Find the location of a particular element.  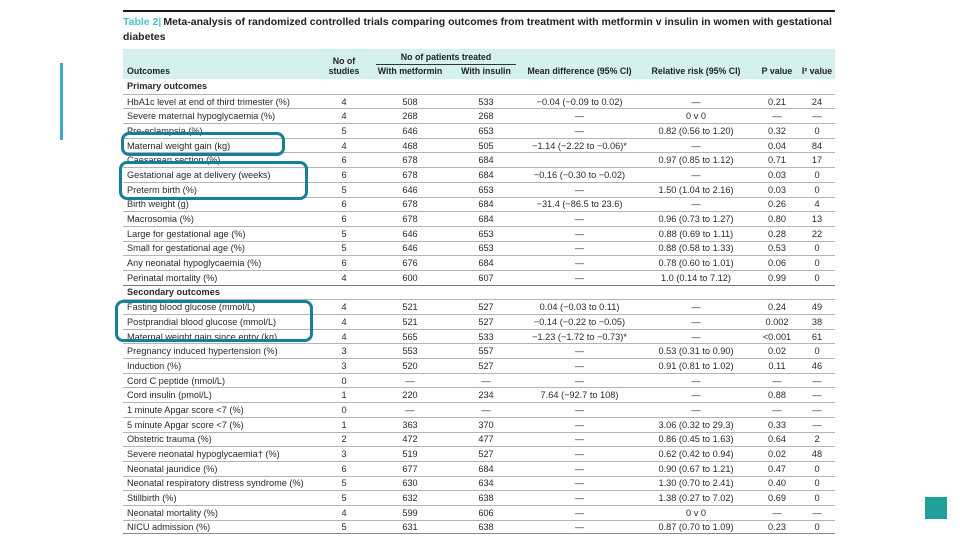

outcome-cell: Cord insulin (pmol/L) is located at coordinates (169, 395).